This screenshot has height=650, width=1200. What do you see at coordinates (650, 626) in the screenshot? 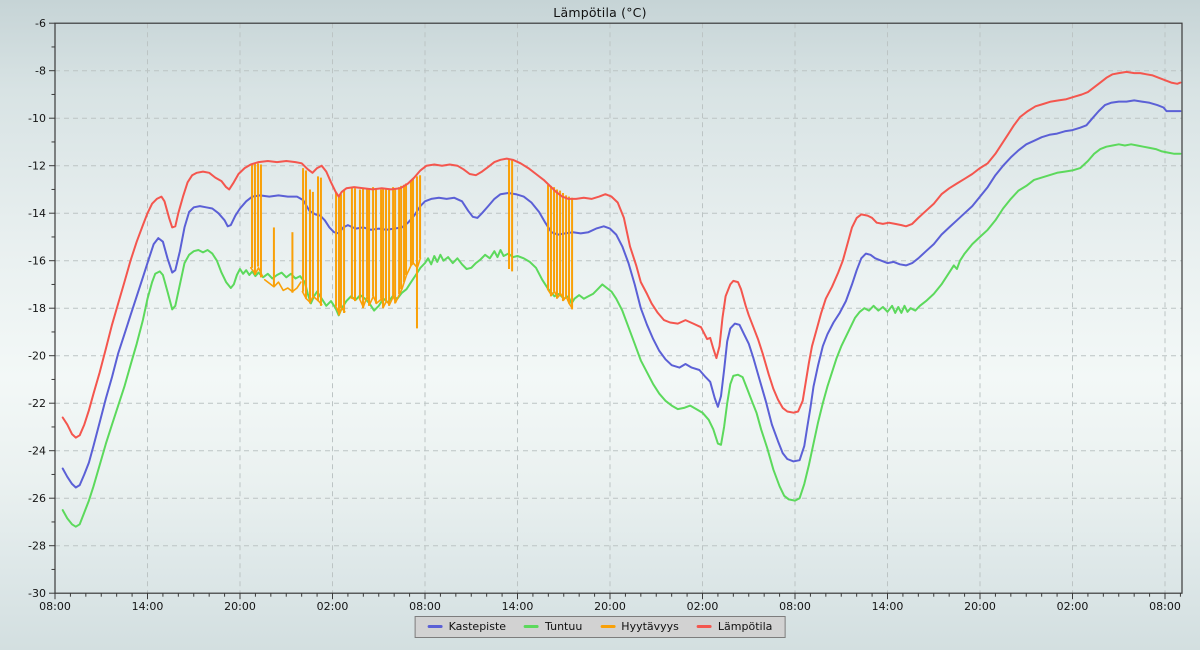
I see `legend-label: Hyytävyys` at bounding box center [650, 626].